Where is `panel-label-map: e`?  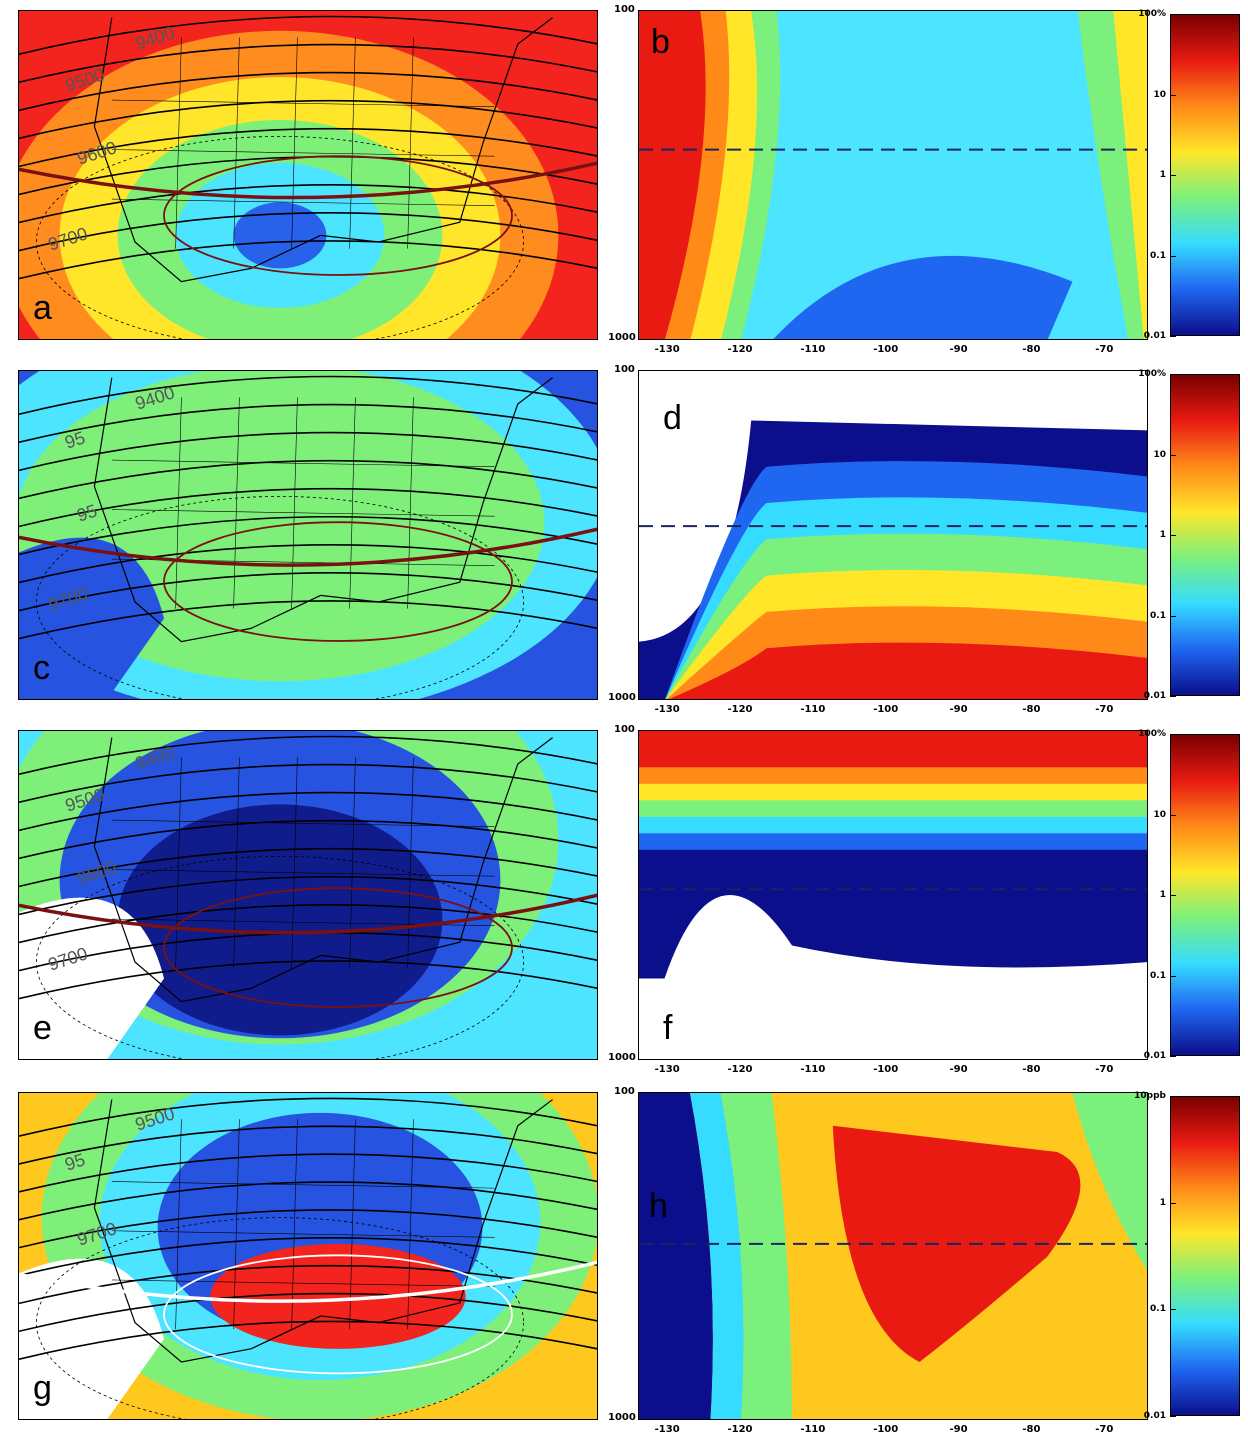
panel-label-map: e is located at coordinates (42, 1028).